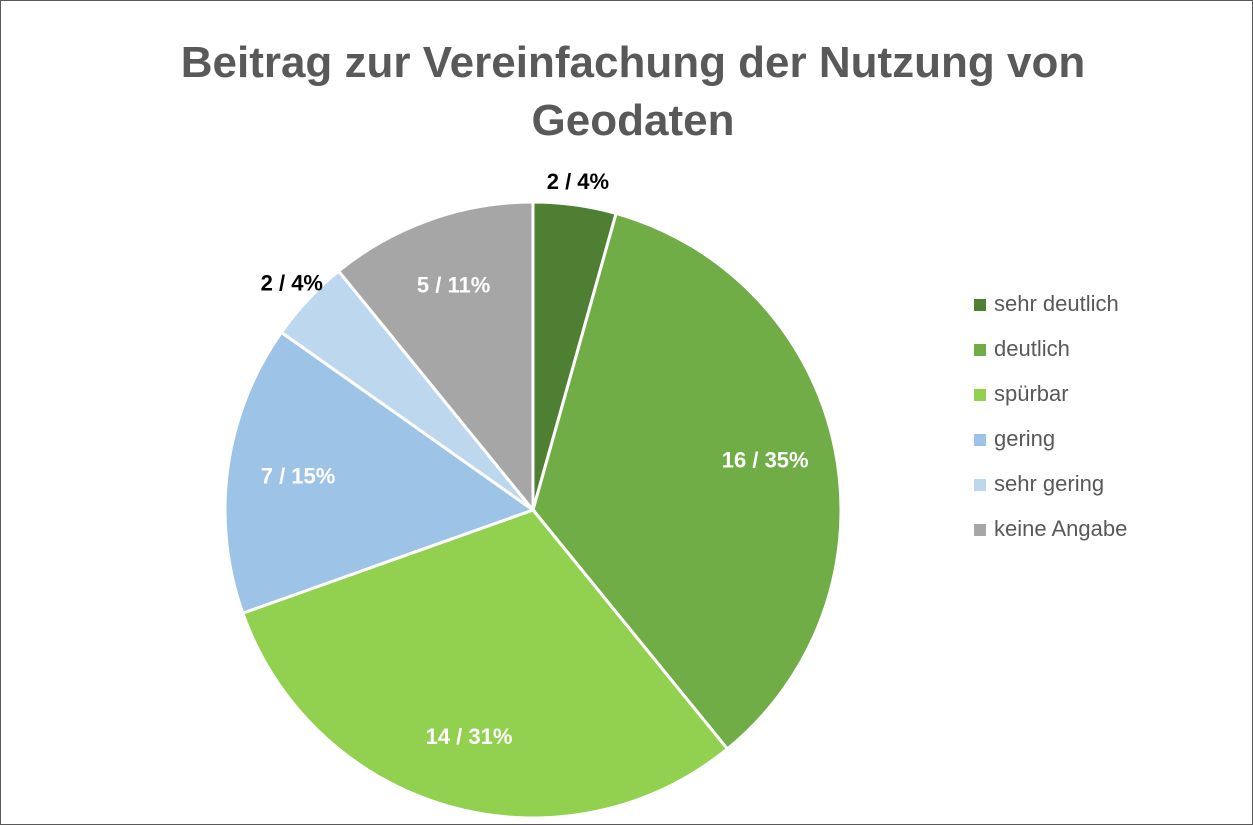 The image size is (1253, 825). What do you see at coordinates (453, 284) in the screenshot?
I see `data-label: 5 / 11%` at bounding box center [453, 284].